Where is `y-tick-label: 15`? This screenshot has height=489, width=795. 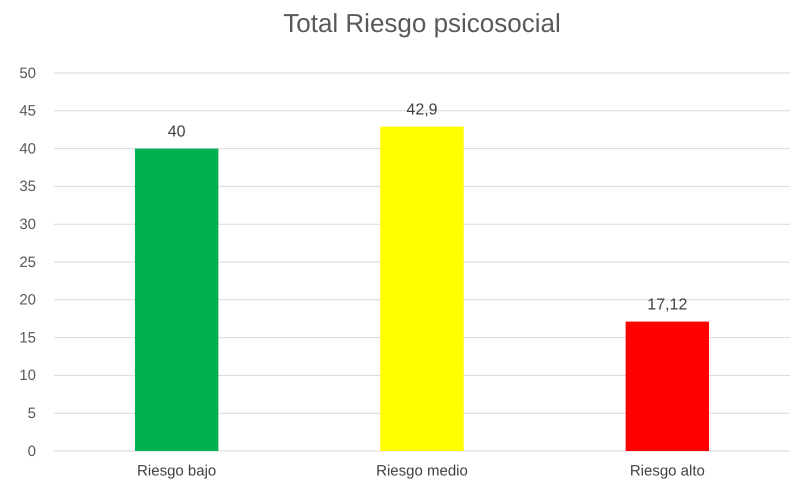
y-tick-label: 15 is located at coordinates (27, 337).